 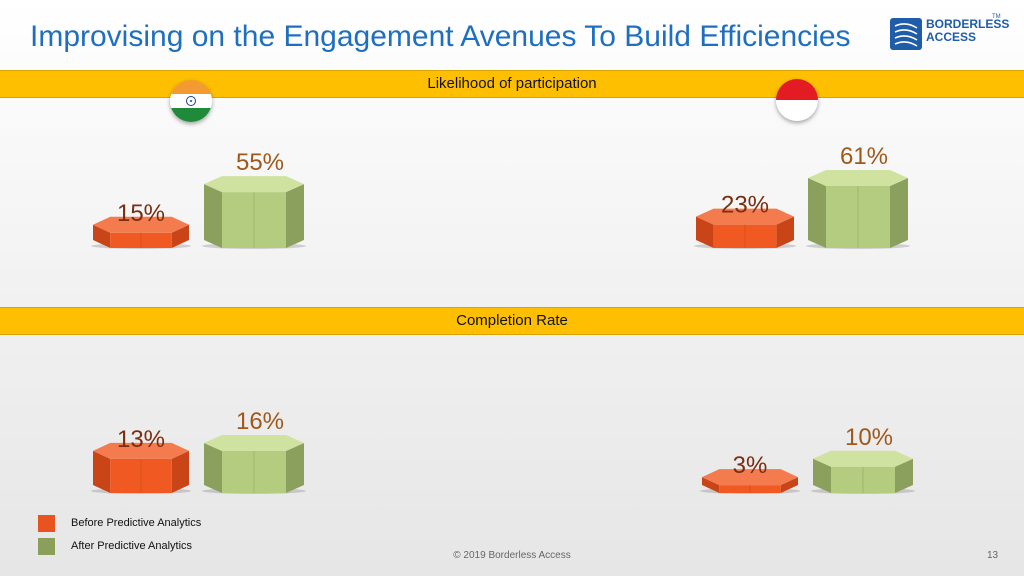 What do you see at coordinates (132, 546) in the screenshot?
I see `legend-label-after: After Predictive Analytics` at bounding box center [132, 546].